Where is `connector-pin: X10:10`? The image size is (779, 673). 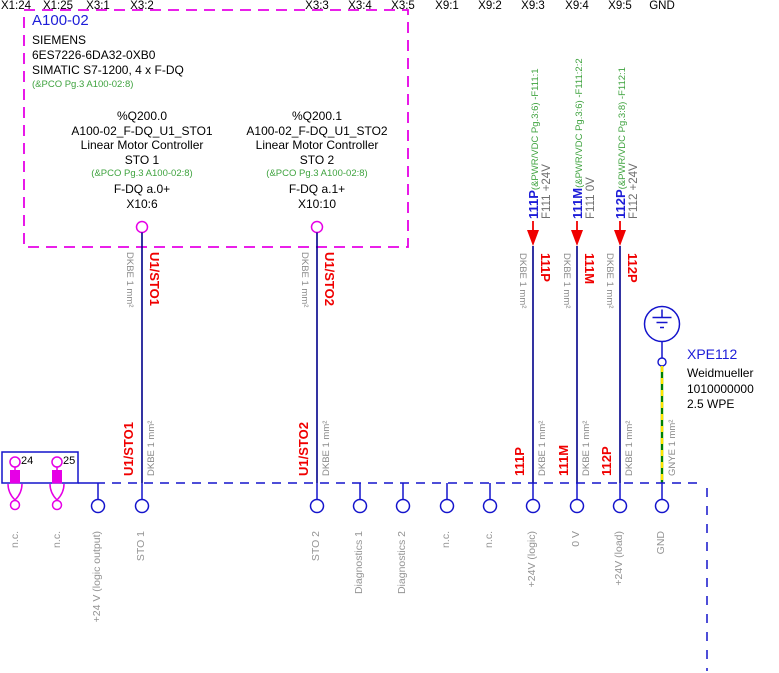
connector-pin: X10:10 is located at coordinates (317, 203).